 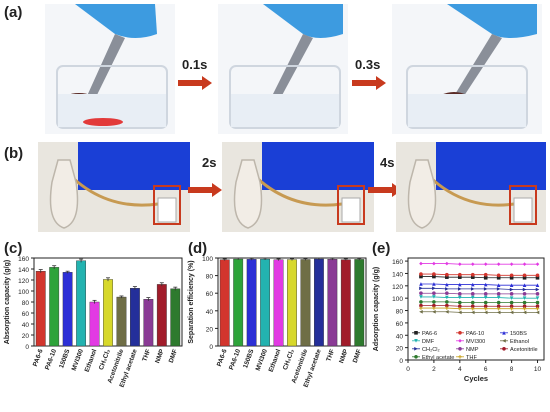 I want to click on y-tick-label: 140, so click(x=23, y=270).